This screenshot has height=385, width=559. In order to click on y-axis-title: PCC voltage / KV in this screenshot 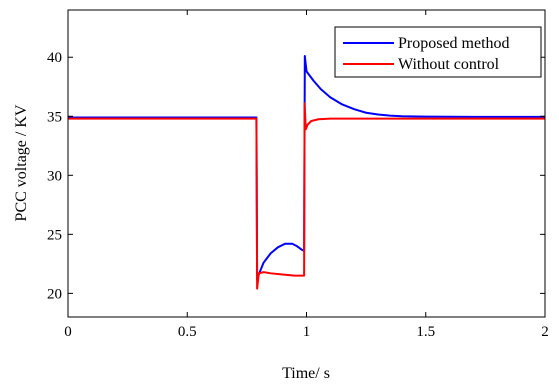, I will do `click(21, 162)`.